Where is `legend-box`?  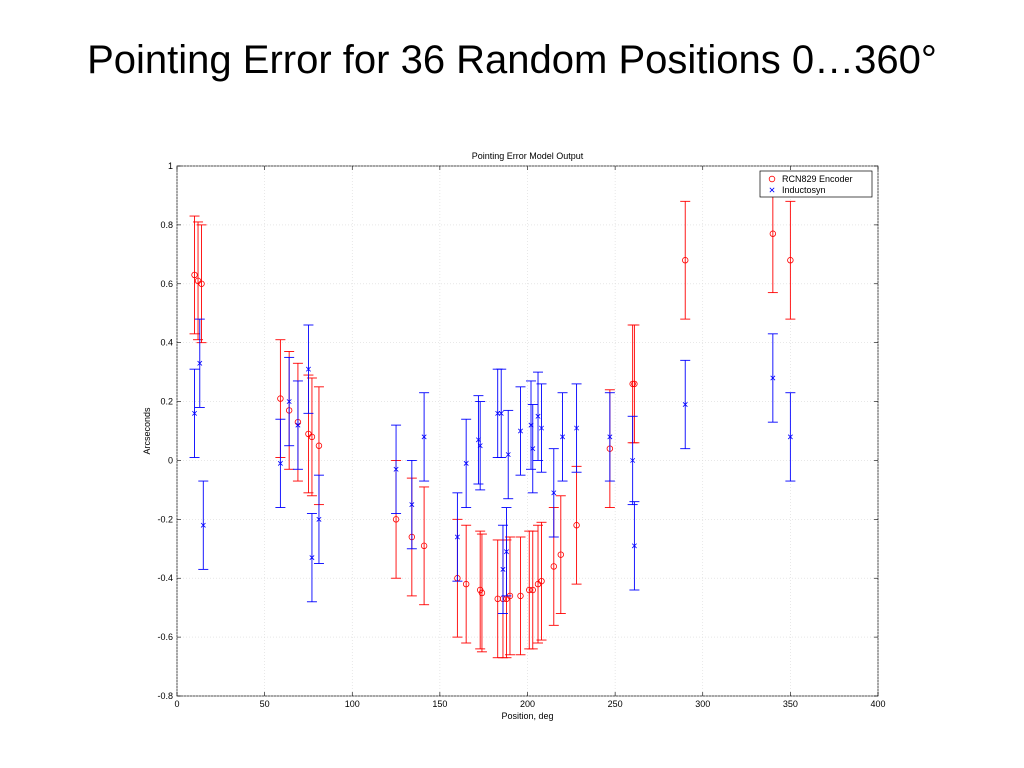 legend-box is located at coordinates (816, 184).